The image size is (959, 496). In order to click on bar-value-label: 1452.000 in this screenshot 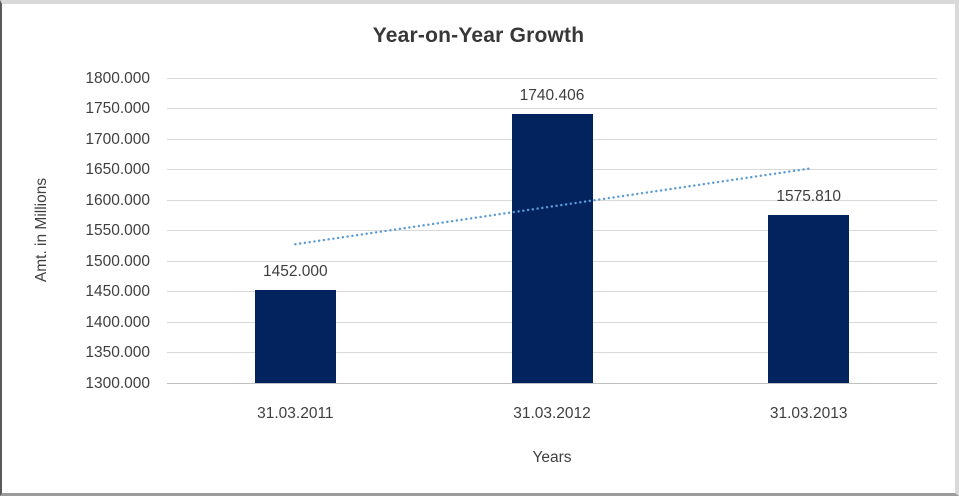, I will do `click(295, 272)`.